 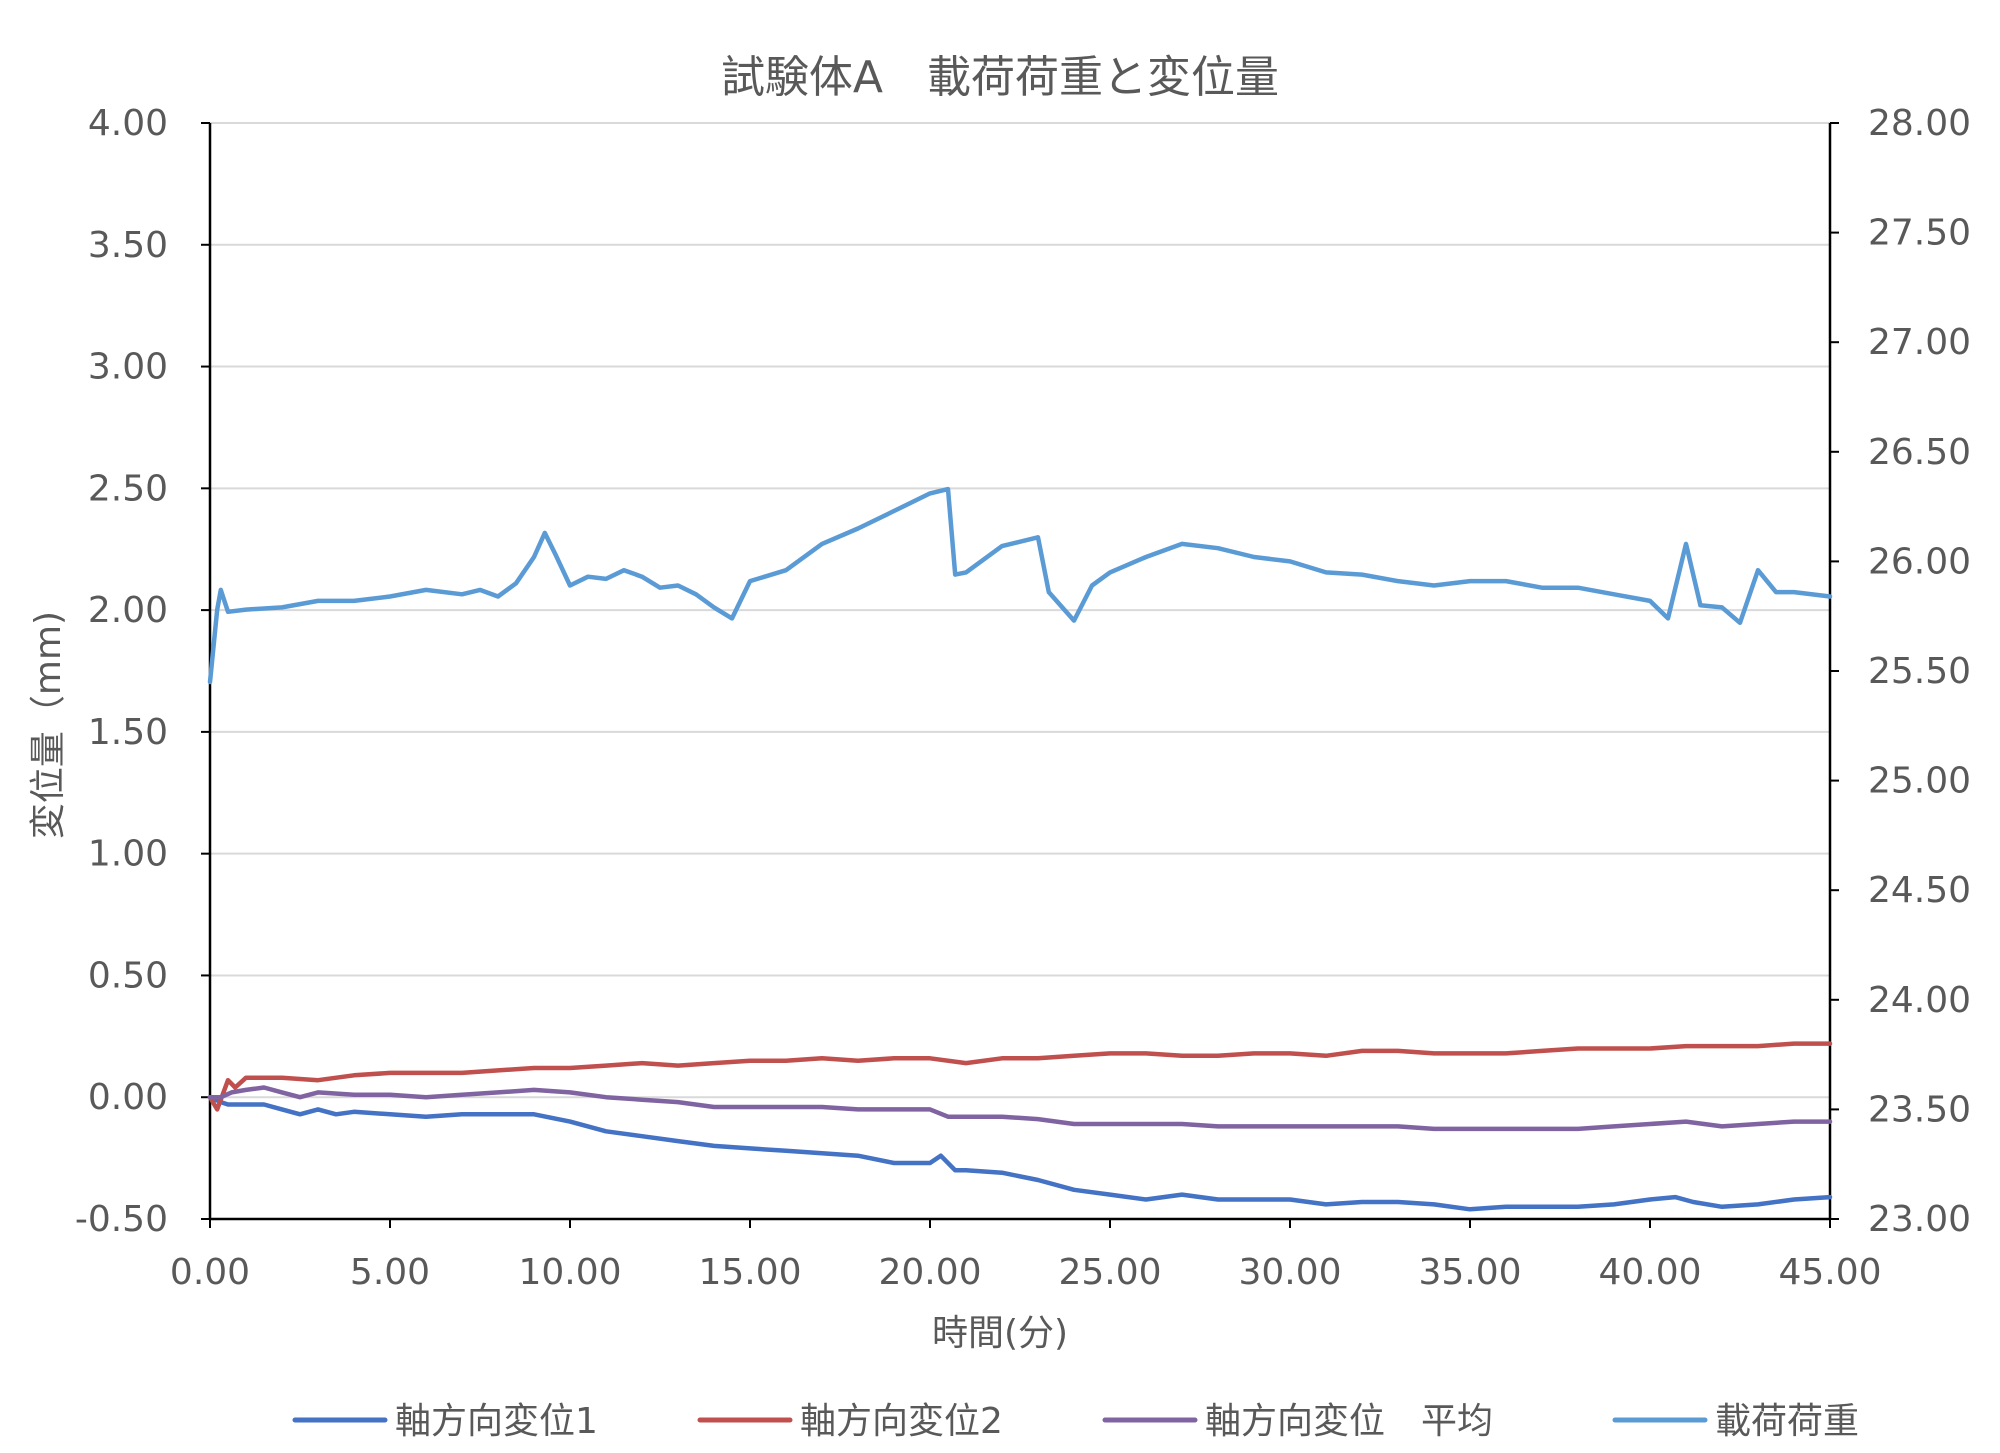 I want to click on y-axis-title: 変位量（mm), so click(x=48, y=725).